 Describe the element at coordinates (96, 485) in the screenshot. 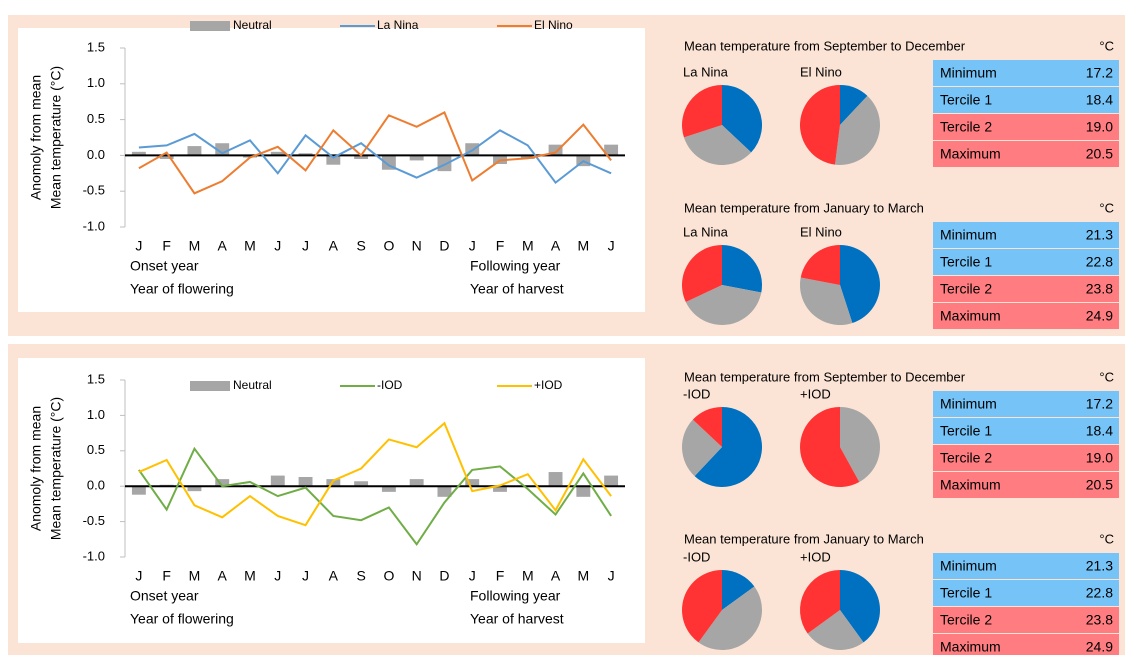

I see `y-tick-label: 0.0` at that location.